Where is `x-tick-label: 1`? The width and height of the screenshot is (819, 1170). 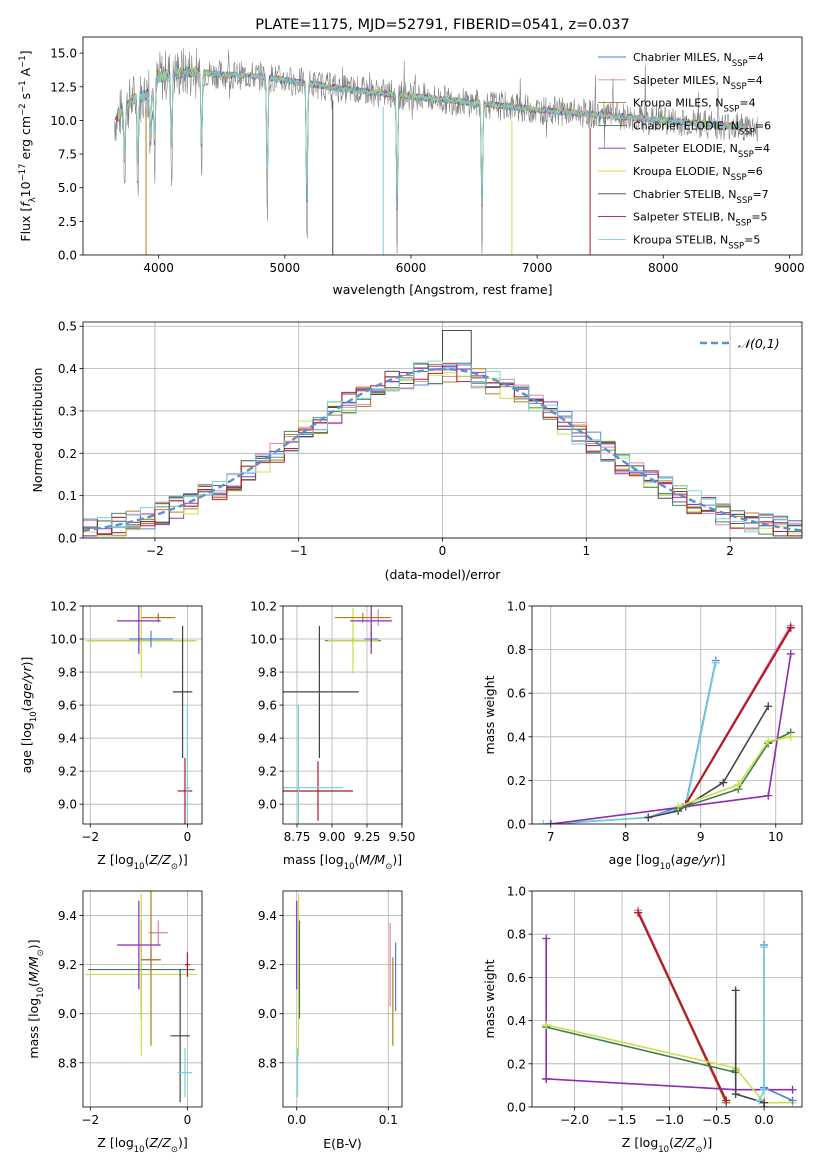 x-tick-label: 1 is located at coordinates (586, 551).